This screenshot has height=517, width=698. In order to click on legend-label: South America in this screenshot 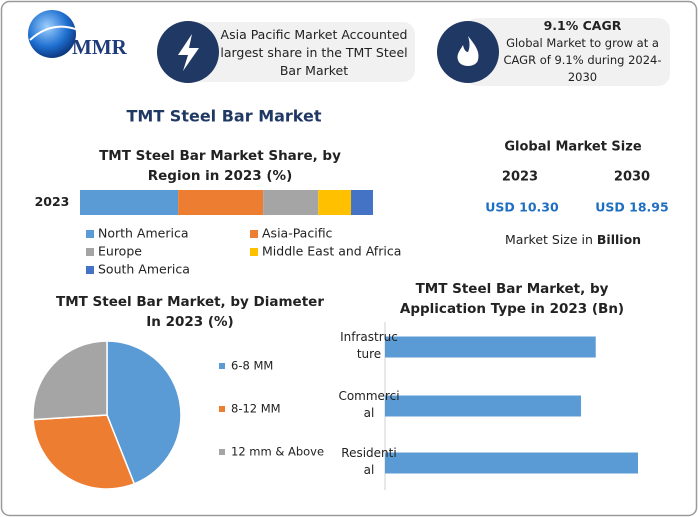, I will do `click(144, 269)`.